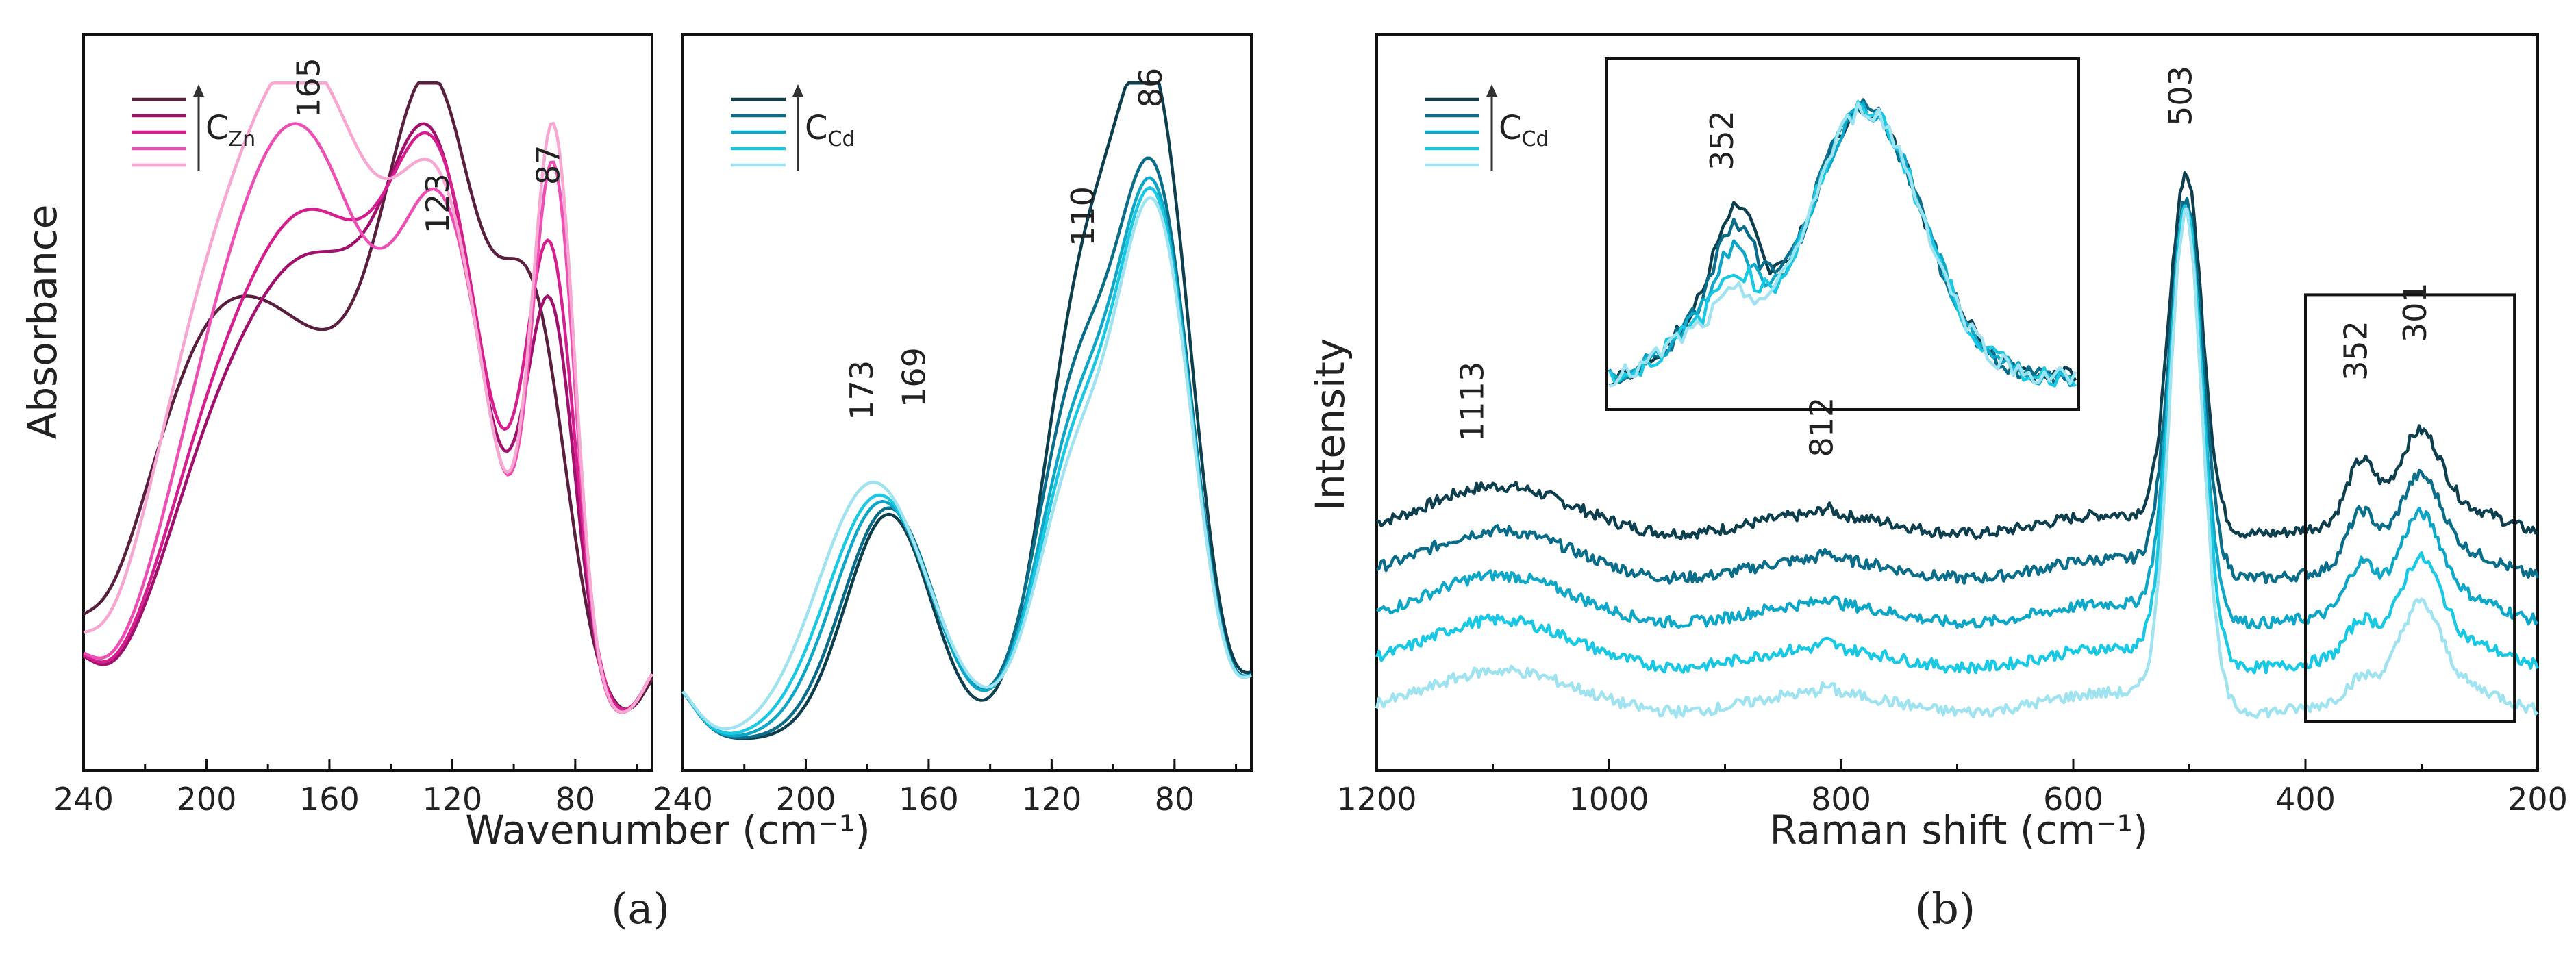  I want to click on inset-series-group, so click(1842, 243).